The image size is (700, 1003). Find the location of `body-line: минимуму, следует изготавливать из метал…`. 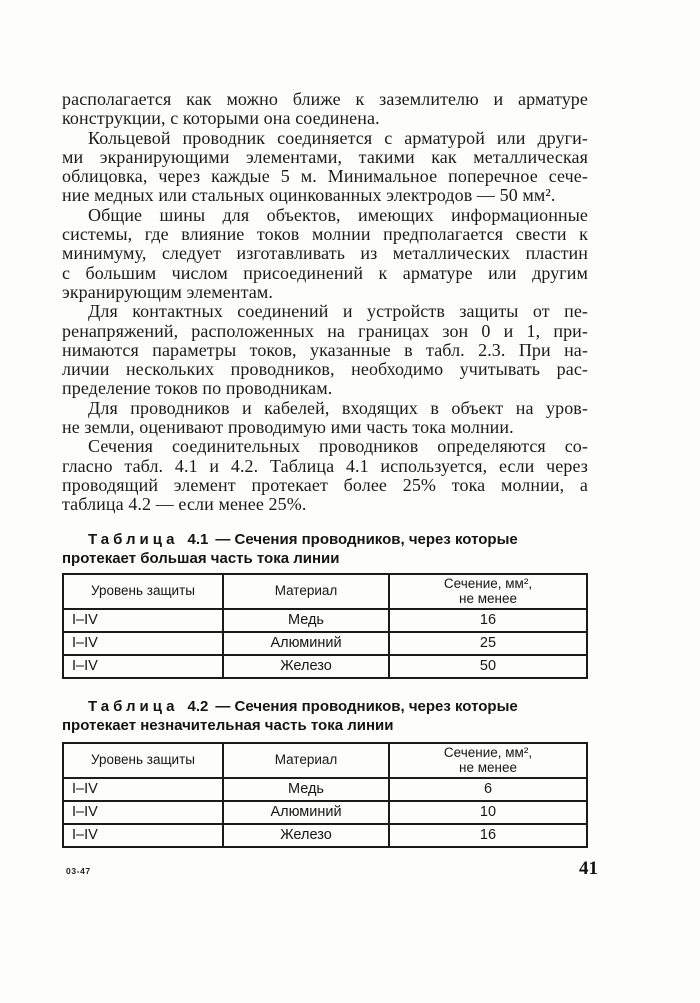

body-line: минимуму, следует изготавливать из метал… is located at coordinates (325, 253).